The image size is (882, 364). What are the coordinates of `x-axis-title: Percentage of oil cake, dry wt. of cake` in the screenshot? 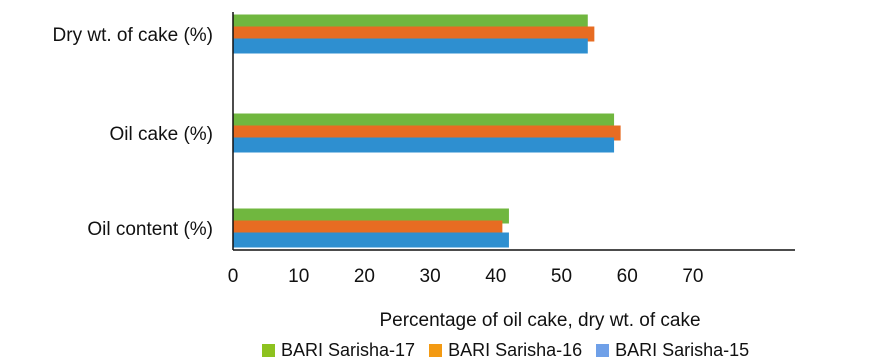 It's located at (539, 320).